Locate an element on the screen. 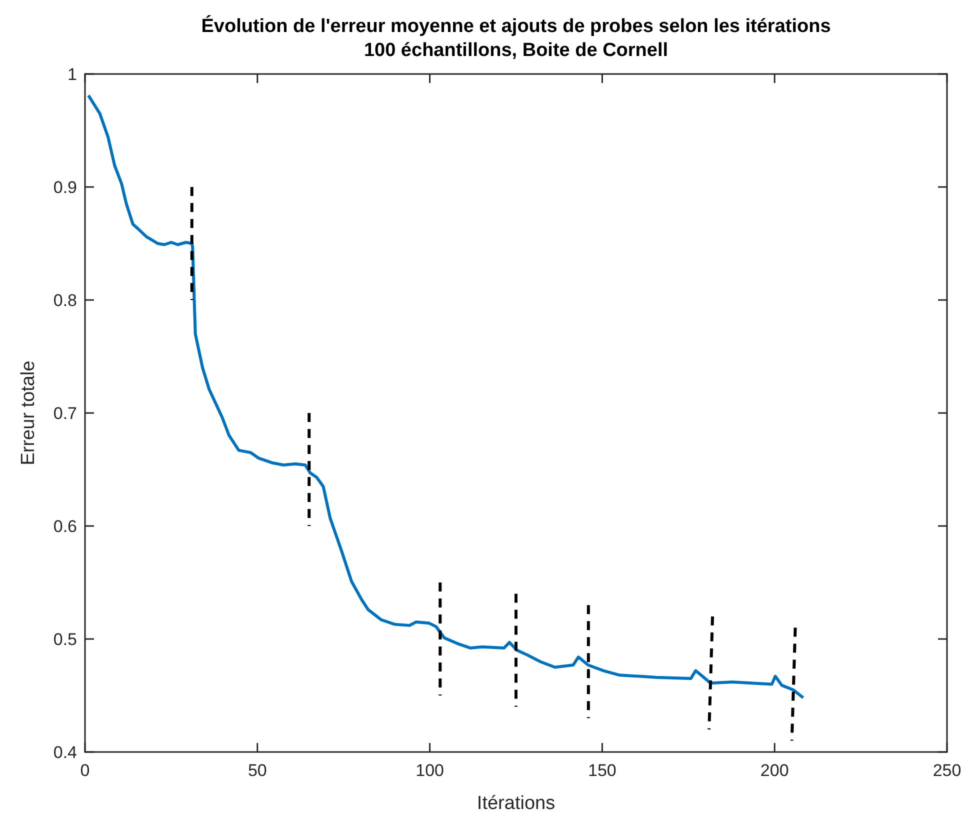  x-tick-label: 50 is located at coordinates (257, 770).